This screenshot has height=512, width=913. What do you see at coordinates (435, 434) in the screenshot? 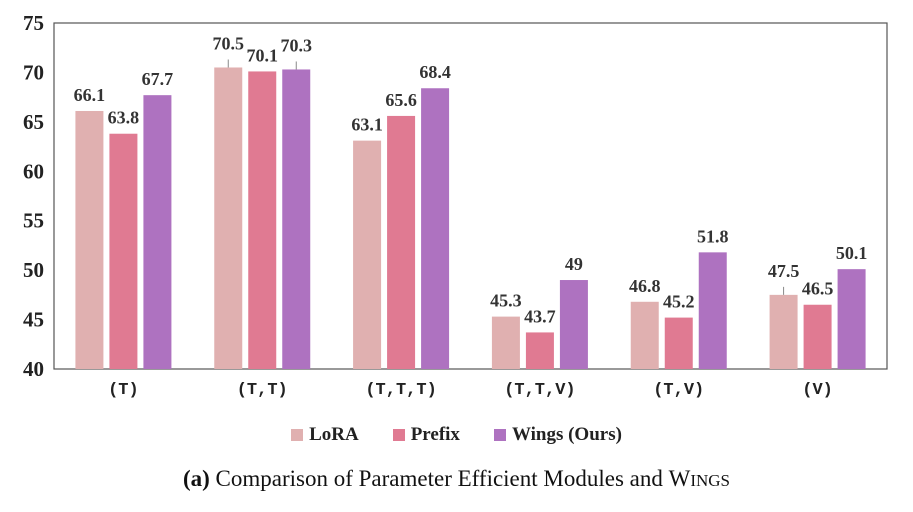
I see `legend-label-prefix: Prefix` at bounding box center [435, 434].